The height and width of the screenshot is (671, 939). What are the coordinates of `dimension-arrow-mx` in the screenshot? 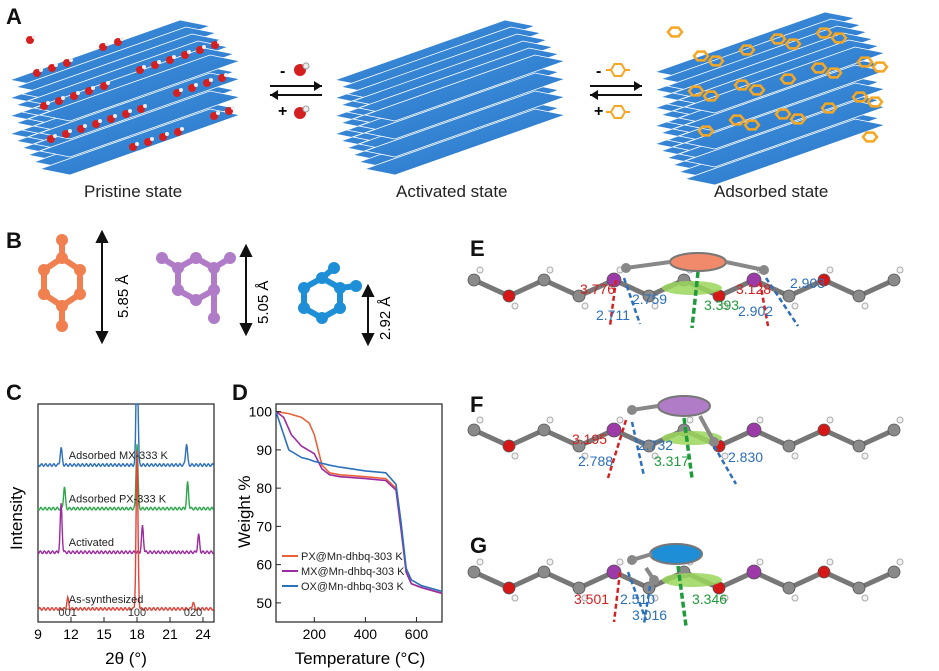 It's located at (246, 290).